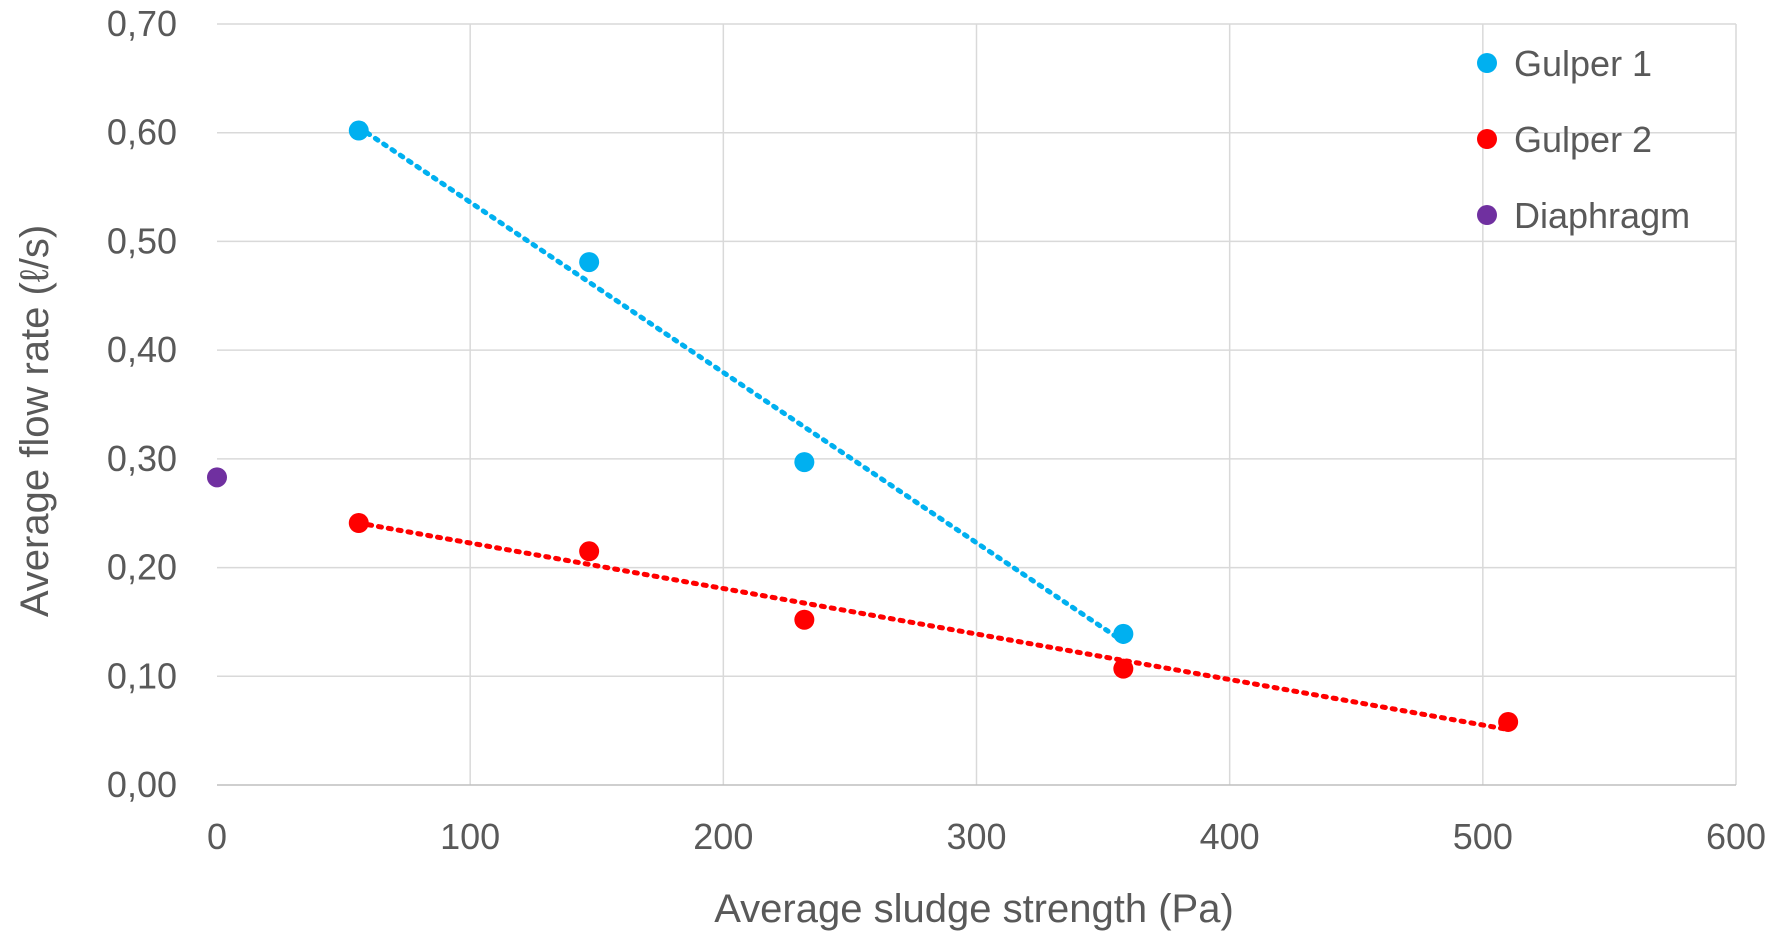  Describe the element at coordinates (1602, 215) in the screenshot. I see `legend-label-diaphragm: Diaphragm` at that location.